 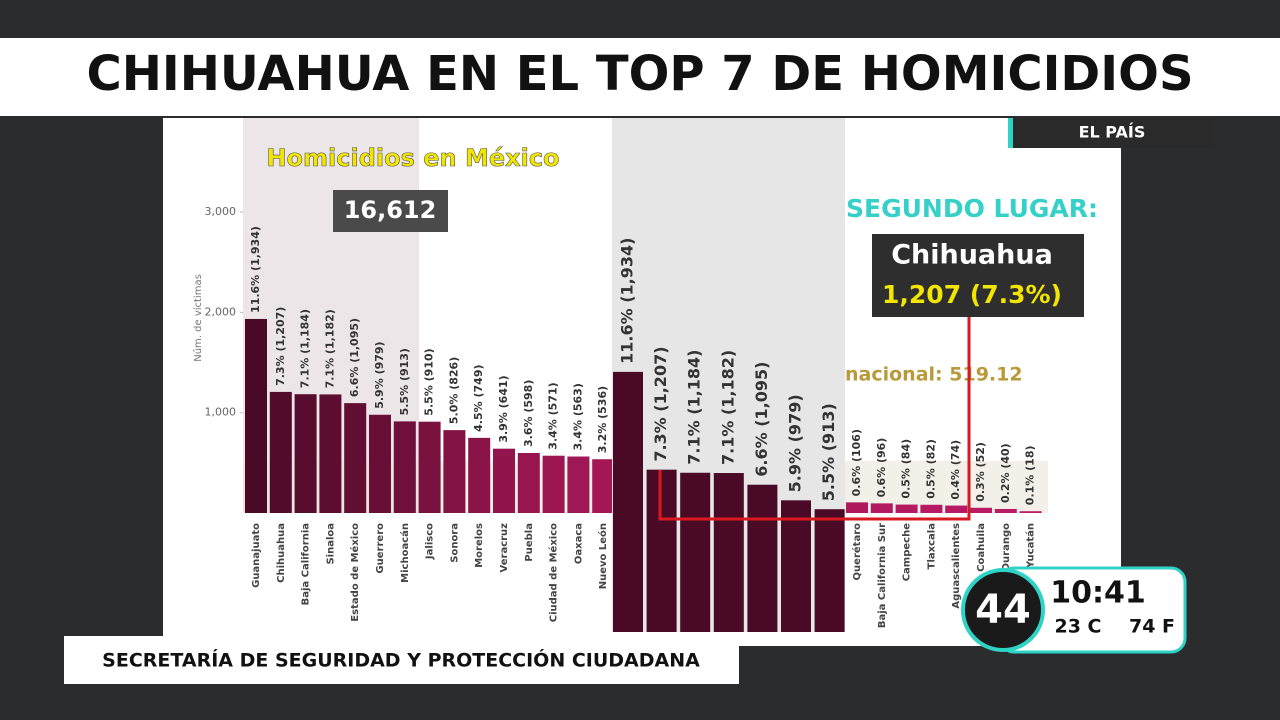 What do you see at coordinates (981, 547) in the screenshot?
I see `x-tick-label: Coahuila` at bounding box center [981, 547].